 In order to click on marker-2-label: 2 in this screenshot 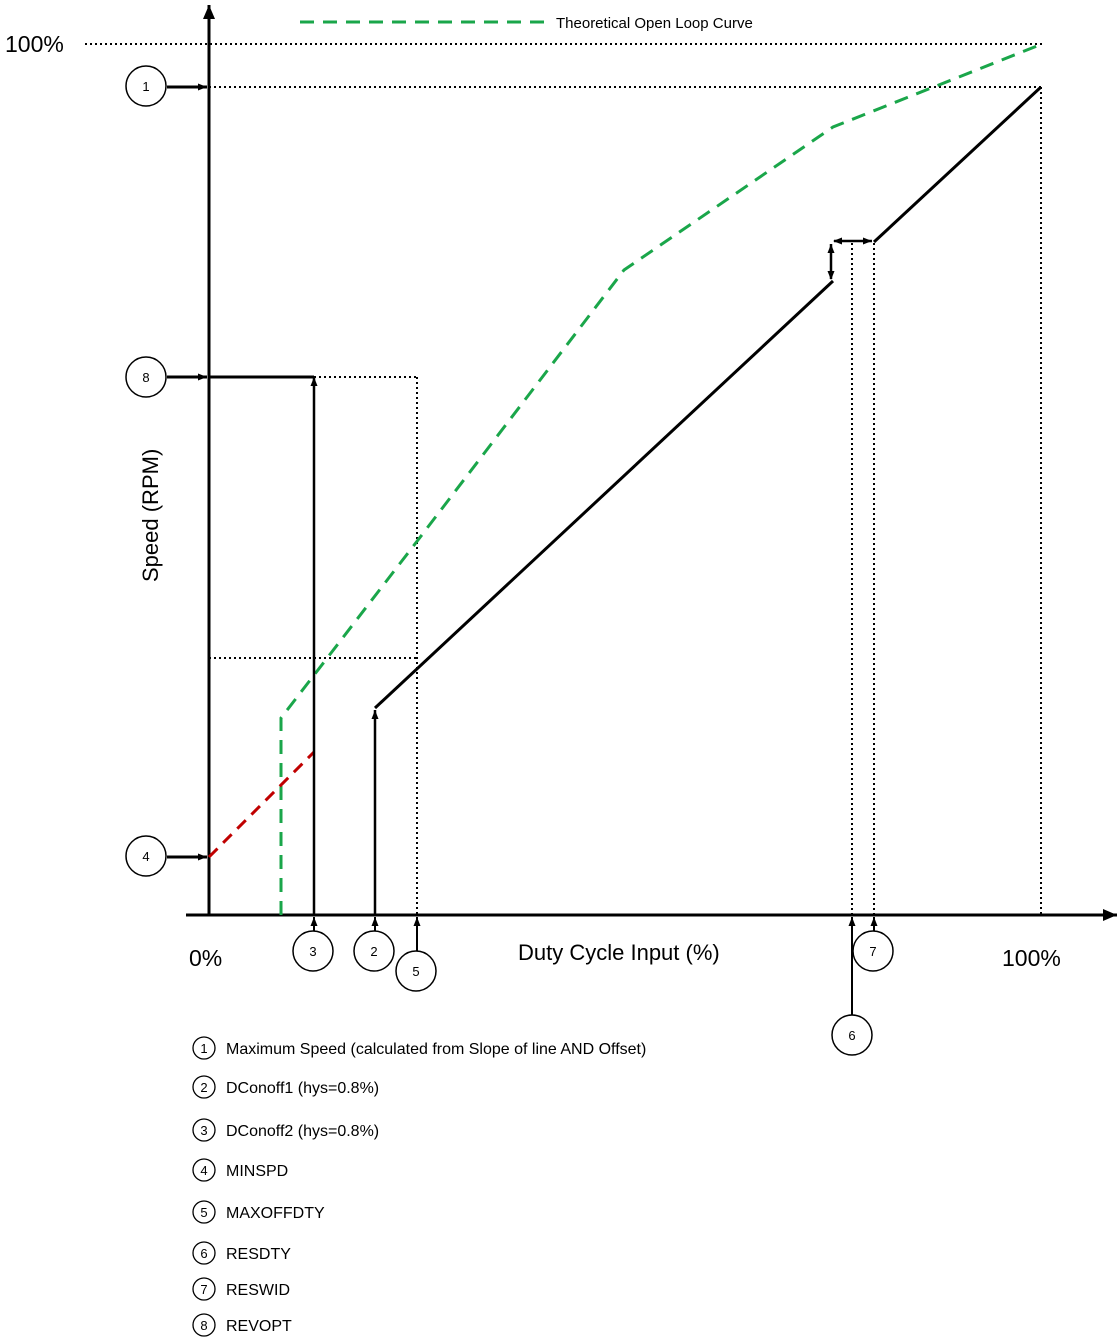, I will do `click(373, 951)`.